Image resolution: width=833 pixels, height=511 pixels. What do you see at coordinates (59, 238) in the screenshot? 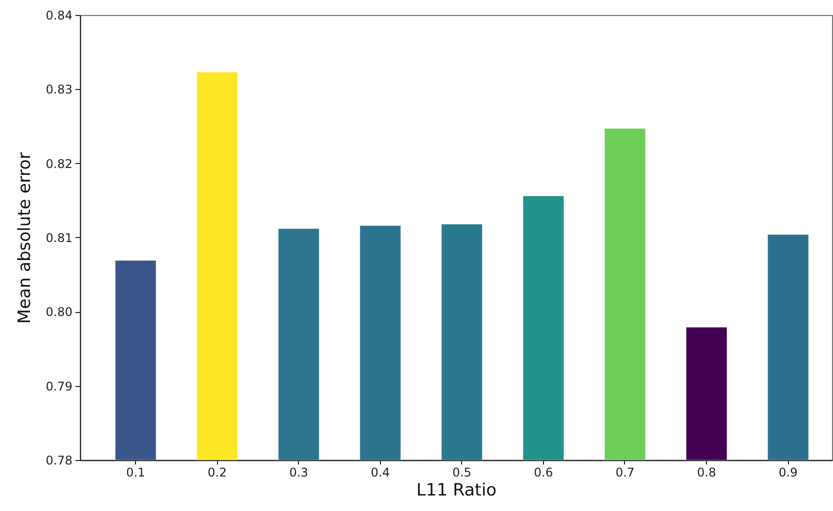
I see `y-tick-label: 0.81` at bounding box center [59, 238].